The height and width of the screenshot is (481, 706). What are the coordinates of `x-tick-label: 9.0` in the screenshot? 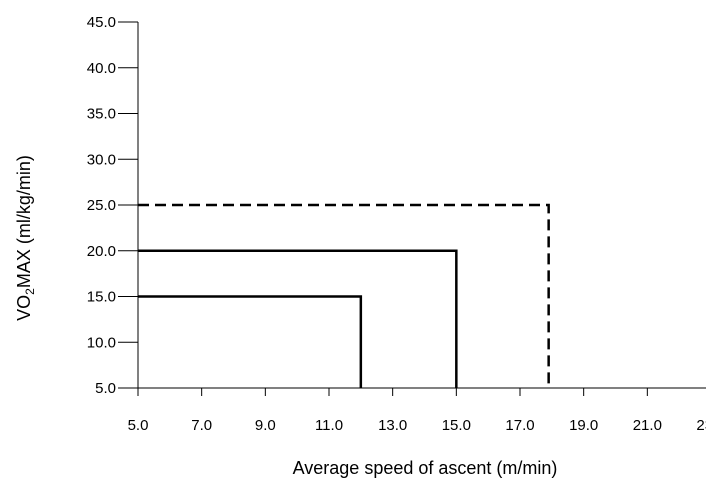 It's located at (265, 425).